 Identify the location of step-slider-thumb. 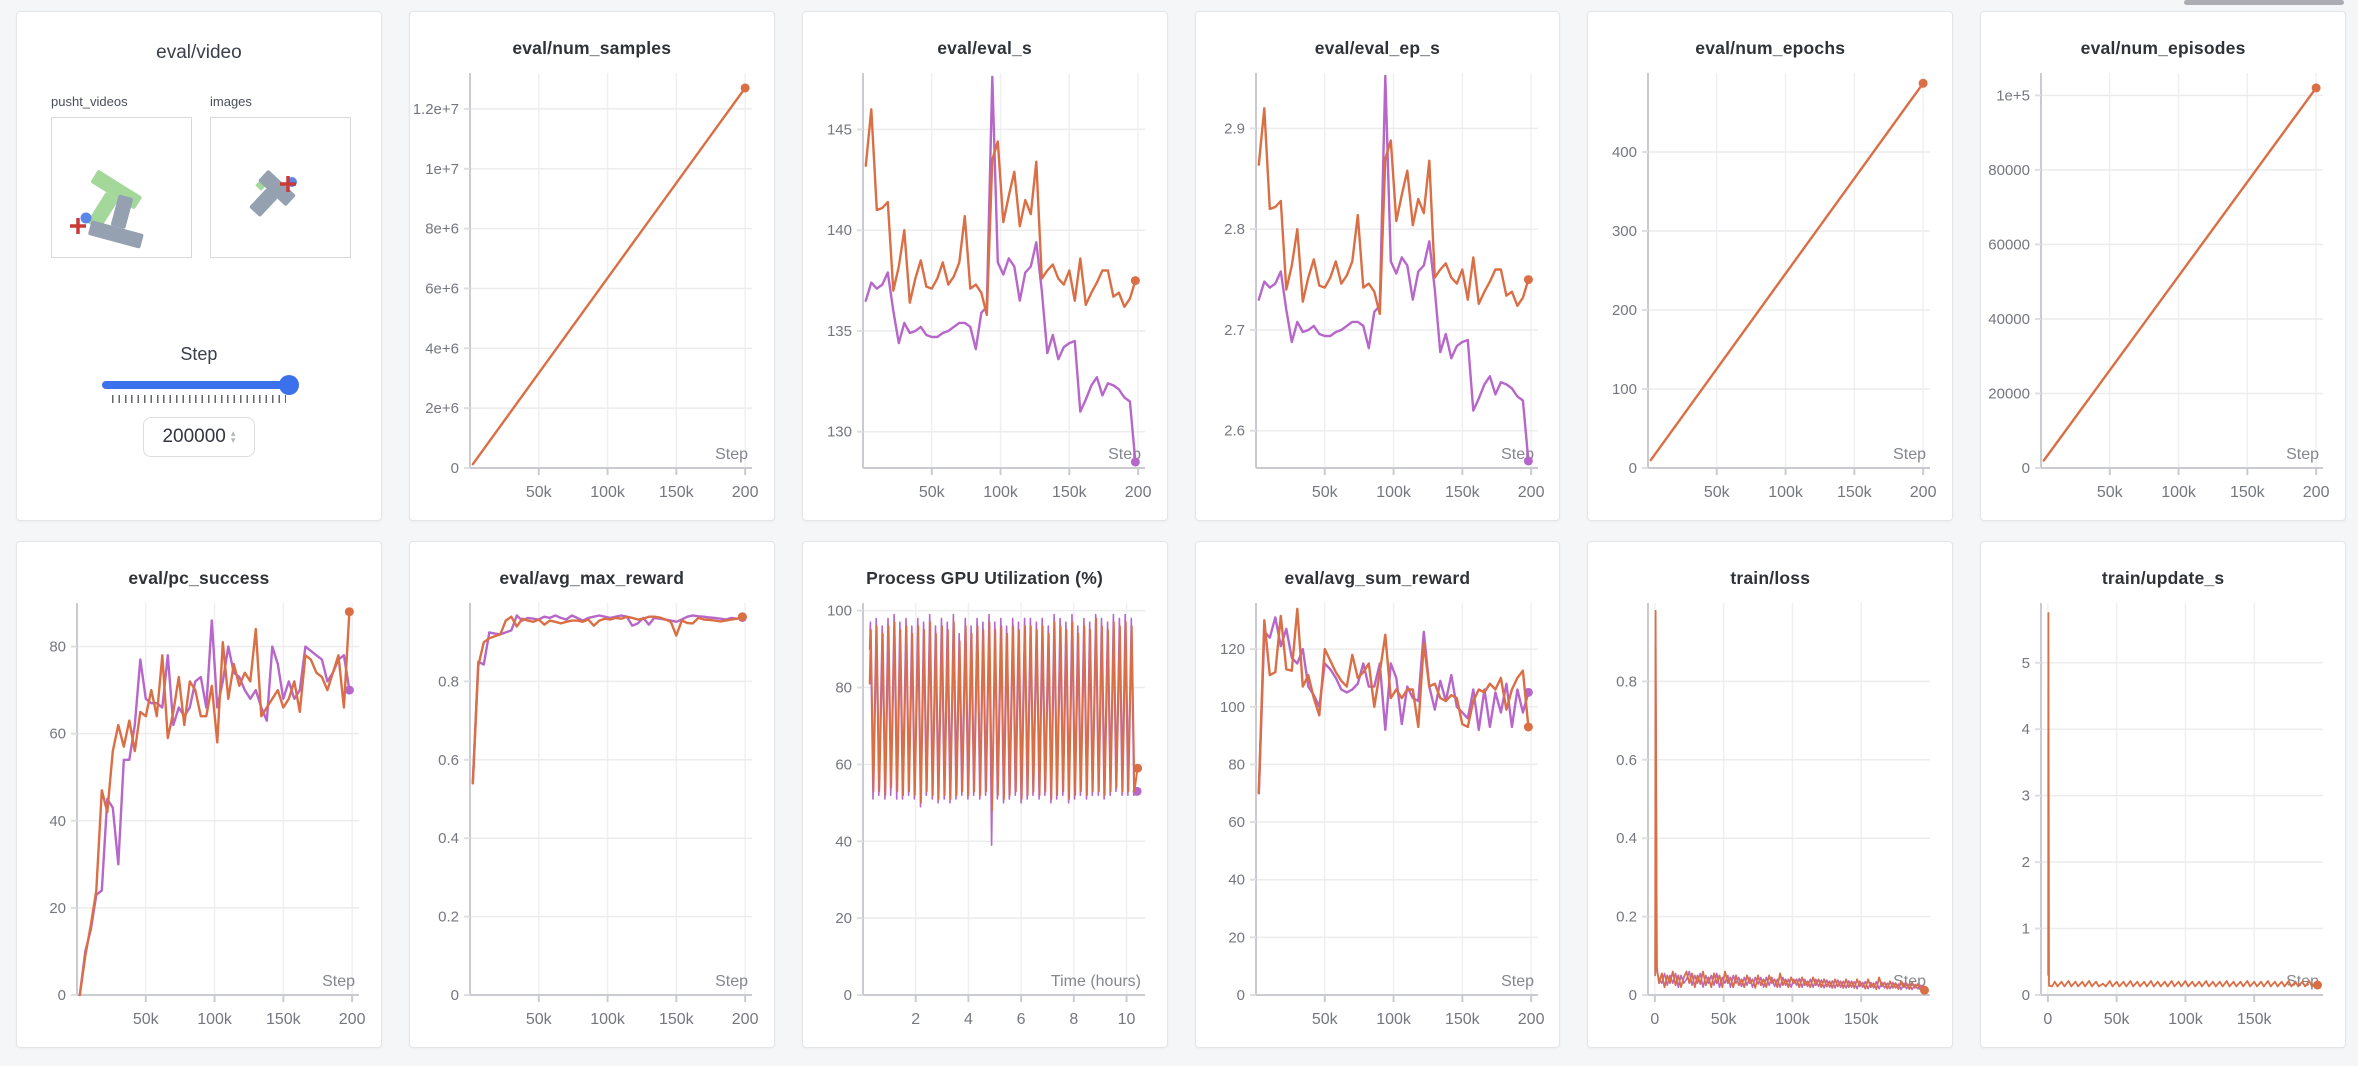
(289, 385).